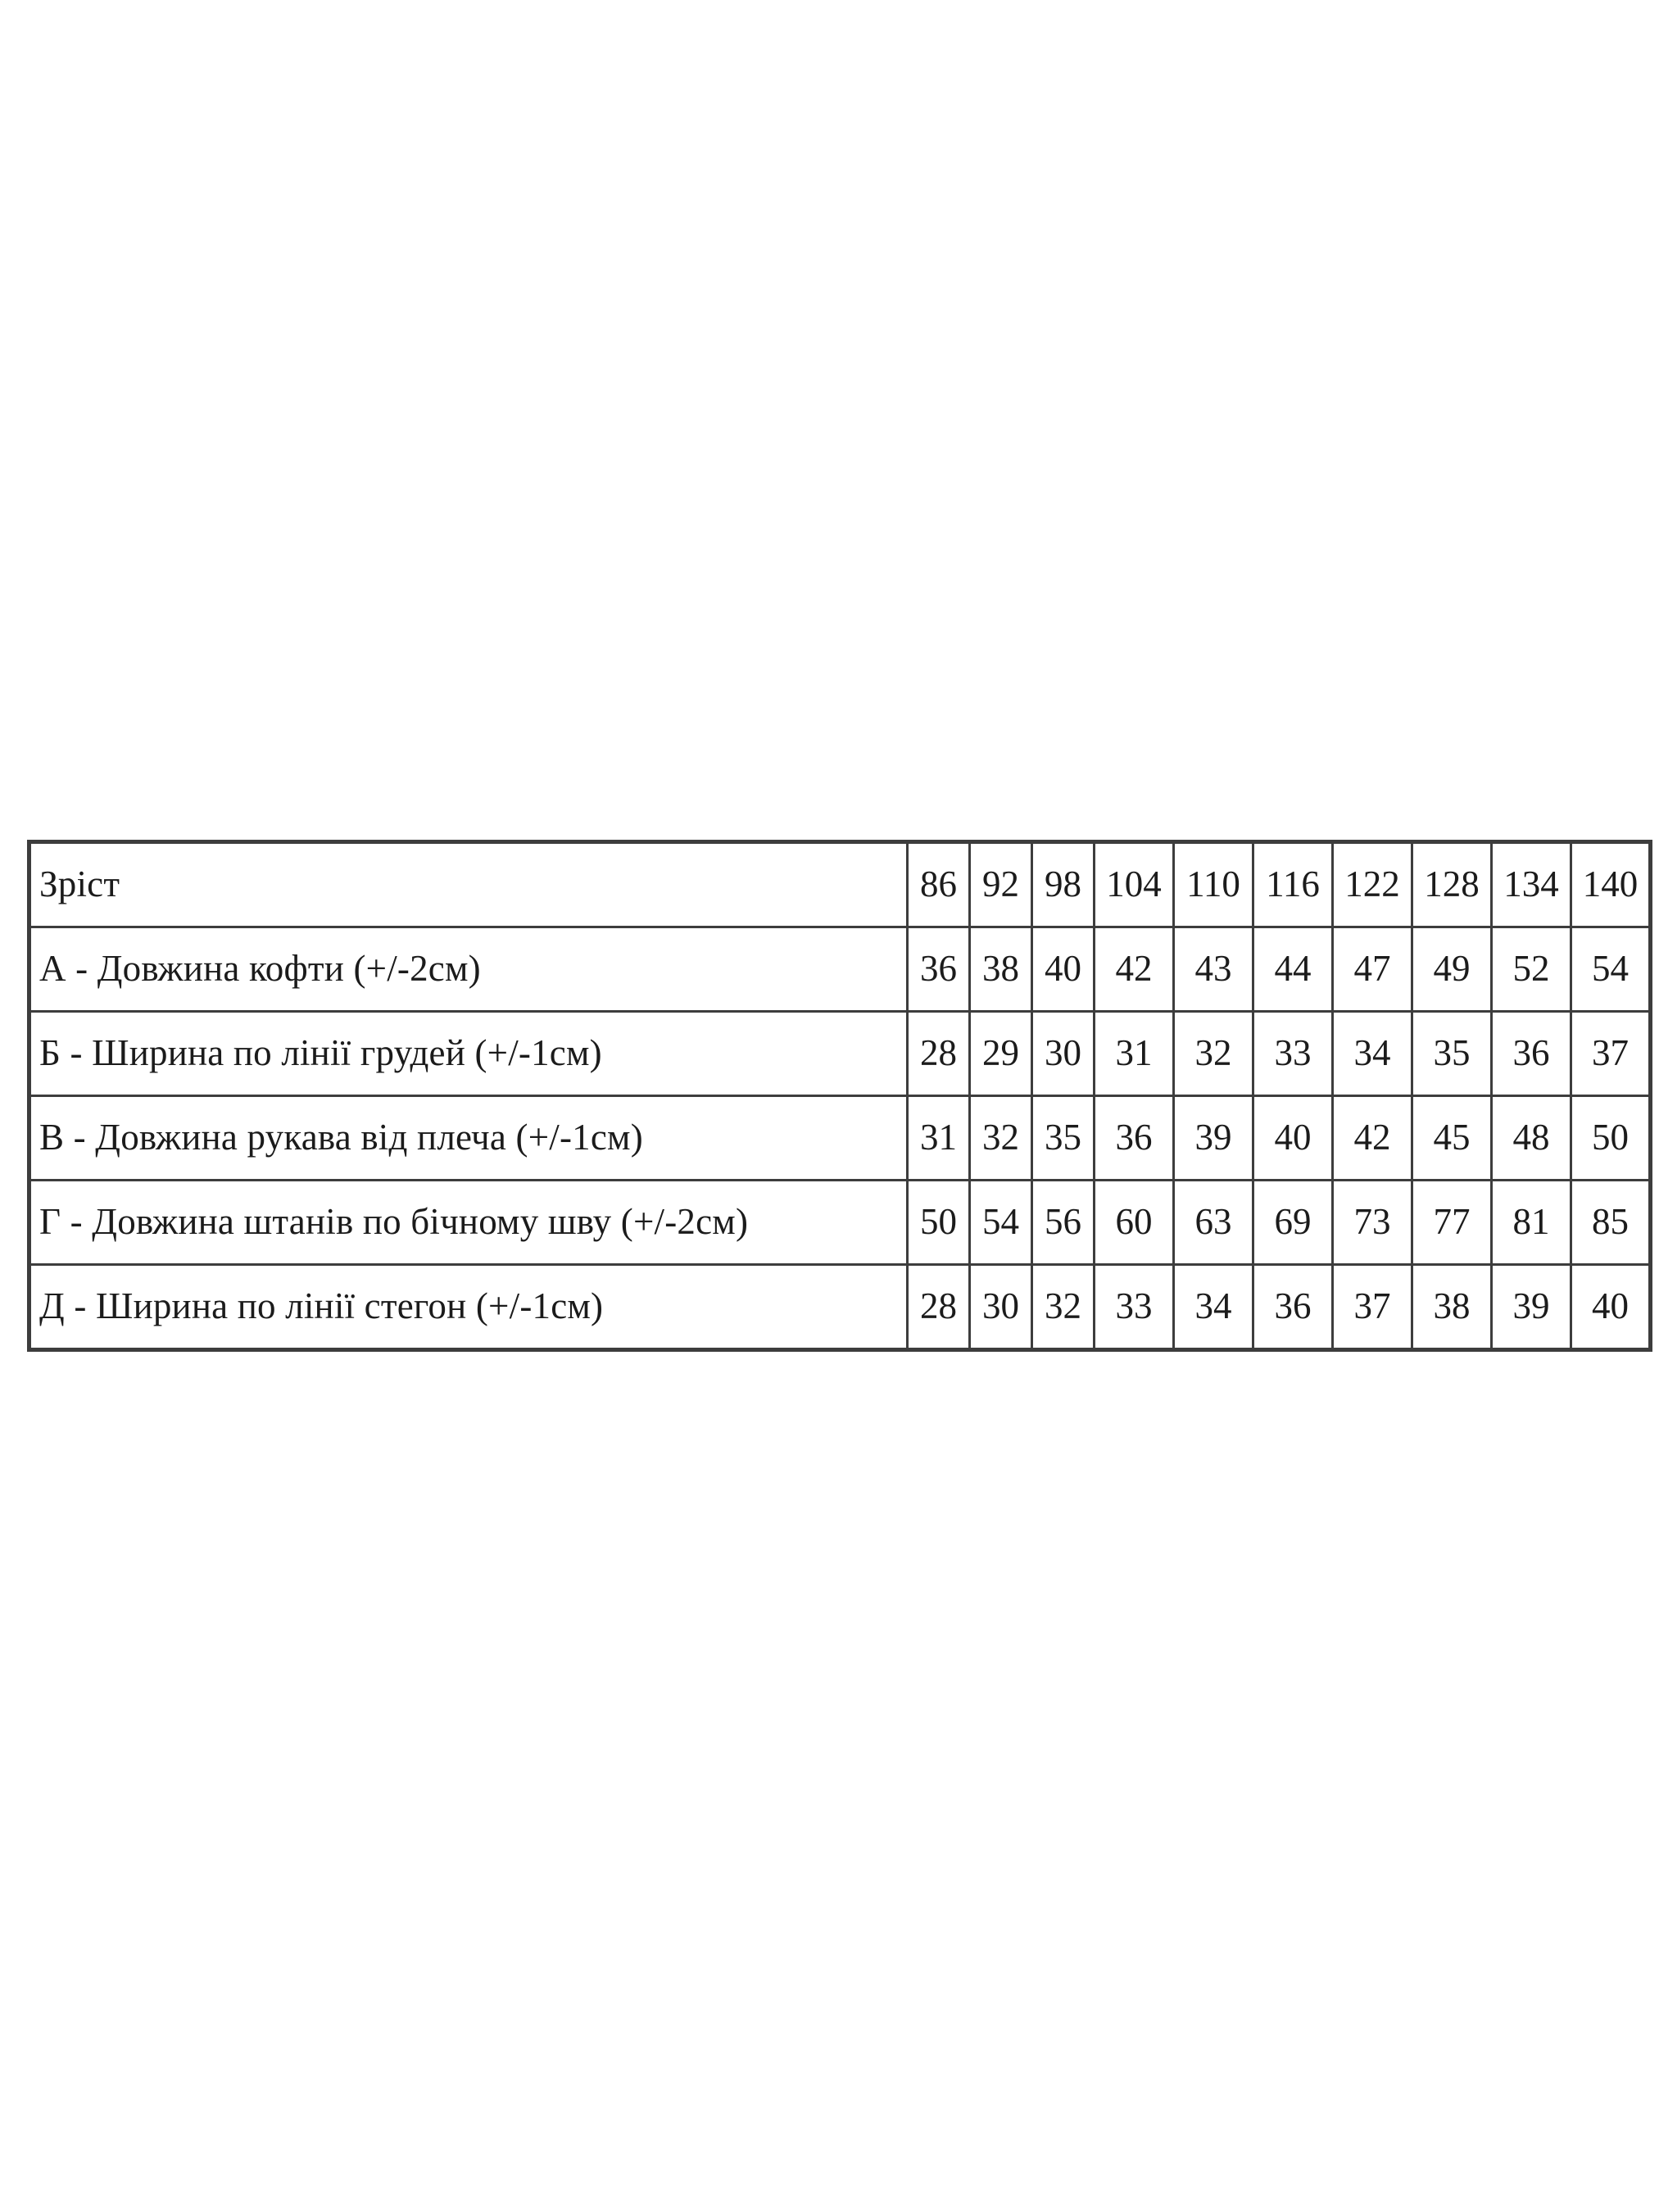 The image size is (1659, 2212). What do you see at coordinates (1531, 1138) in the screenshot?
I see `cell-v-134: 48` at bounding box center [1531, 1138].